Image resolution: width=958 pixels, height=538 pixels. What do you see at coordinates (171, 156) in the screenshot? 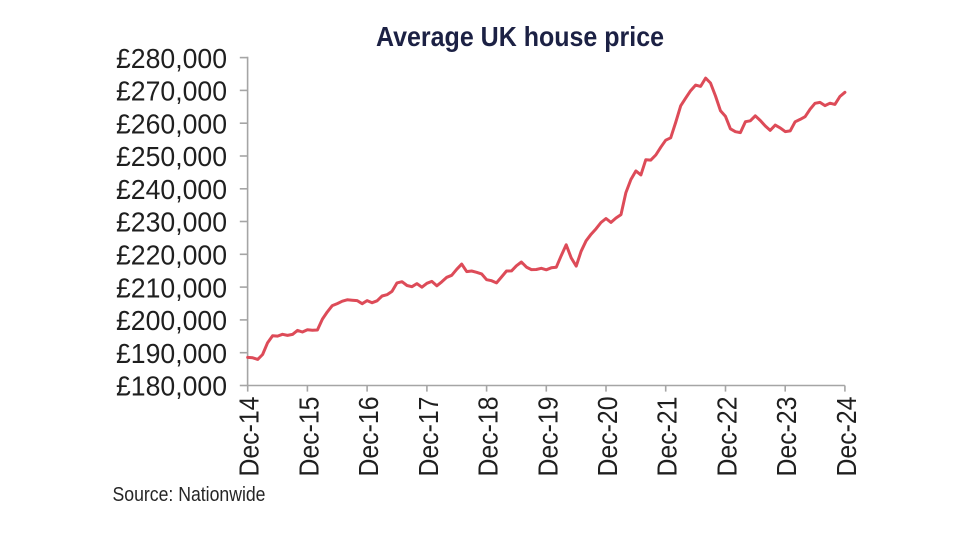
I see `svg-text: £250,000` at bounding box center [171, 156].